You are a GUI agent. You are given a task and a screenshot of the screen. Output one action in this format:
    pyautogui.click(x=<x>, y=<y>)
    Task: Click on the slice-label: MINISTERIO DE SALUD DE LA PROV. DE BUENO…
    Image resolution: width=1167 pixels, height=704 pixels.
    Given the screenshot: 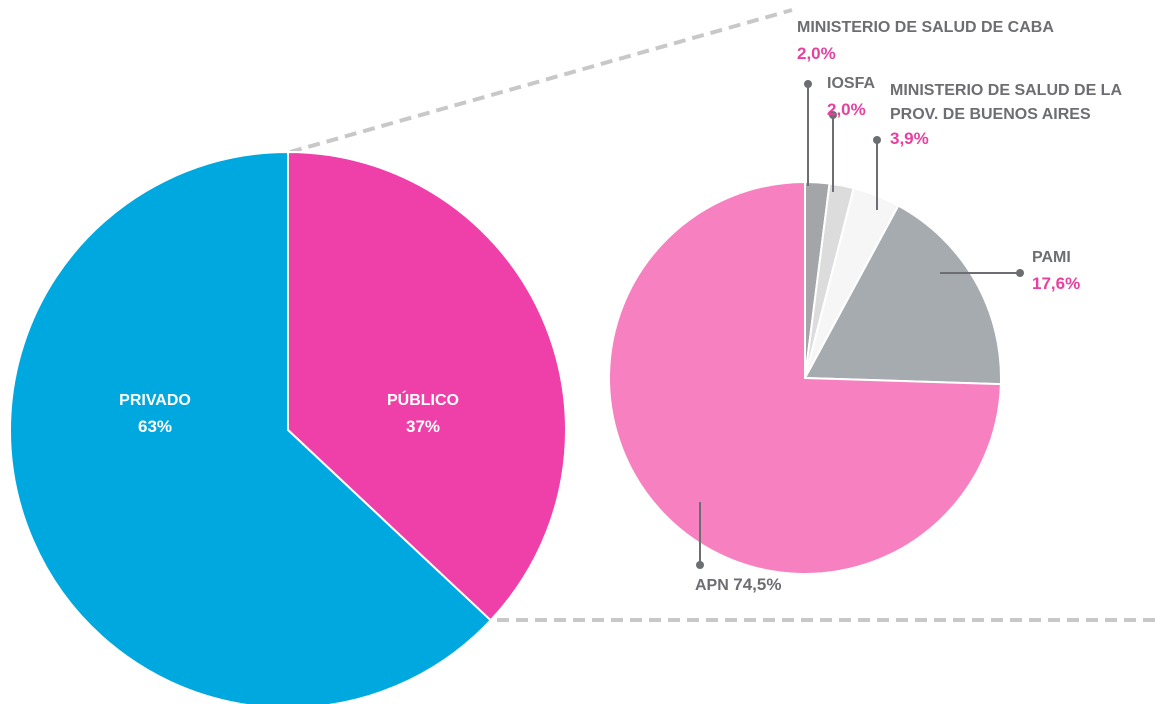 What is the action you would take?
    pyautogui.click(x=1025, y=115)
    